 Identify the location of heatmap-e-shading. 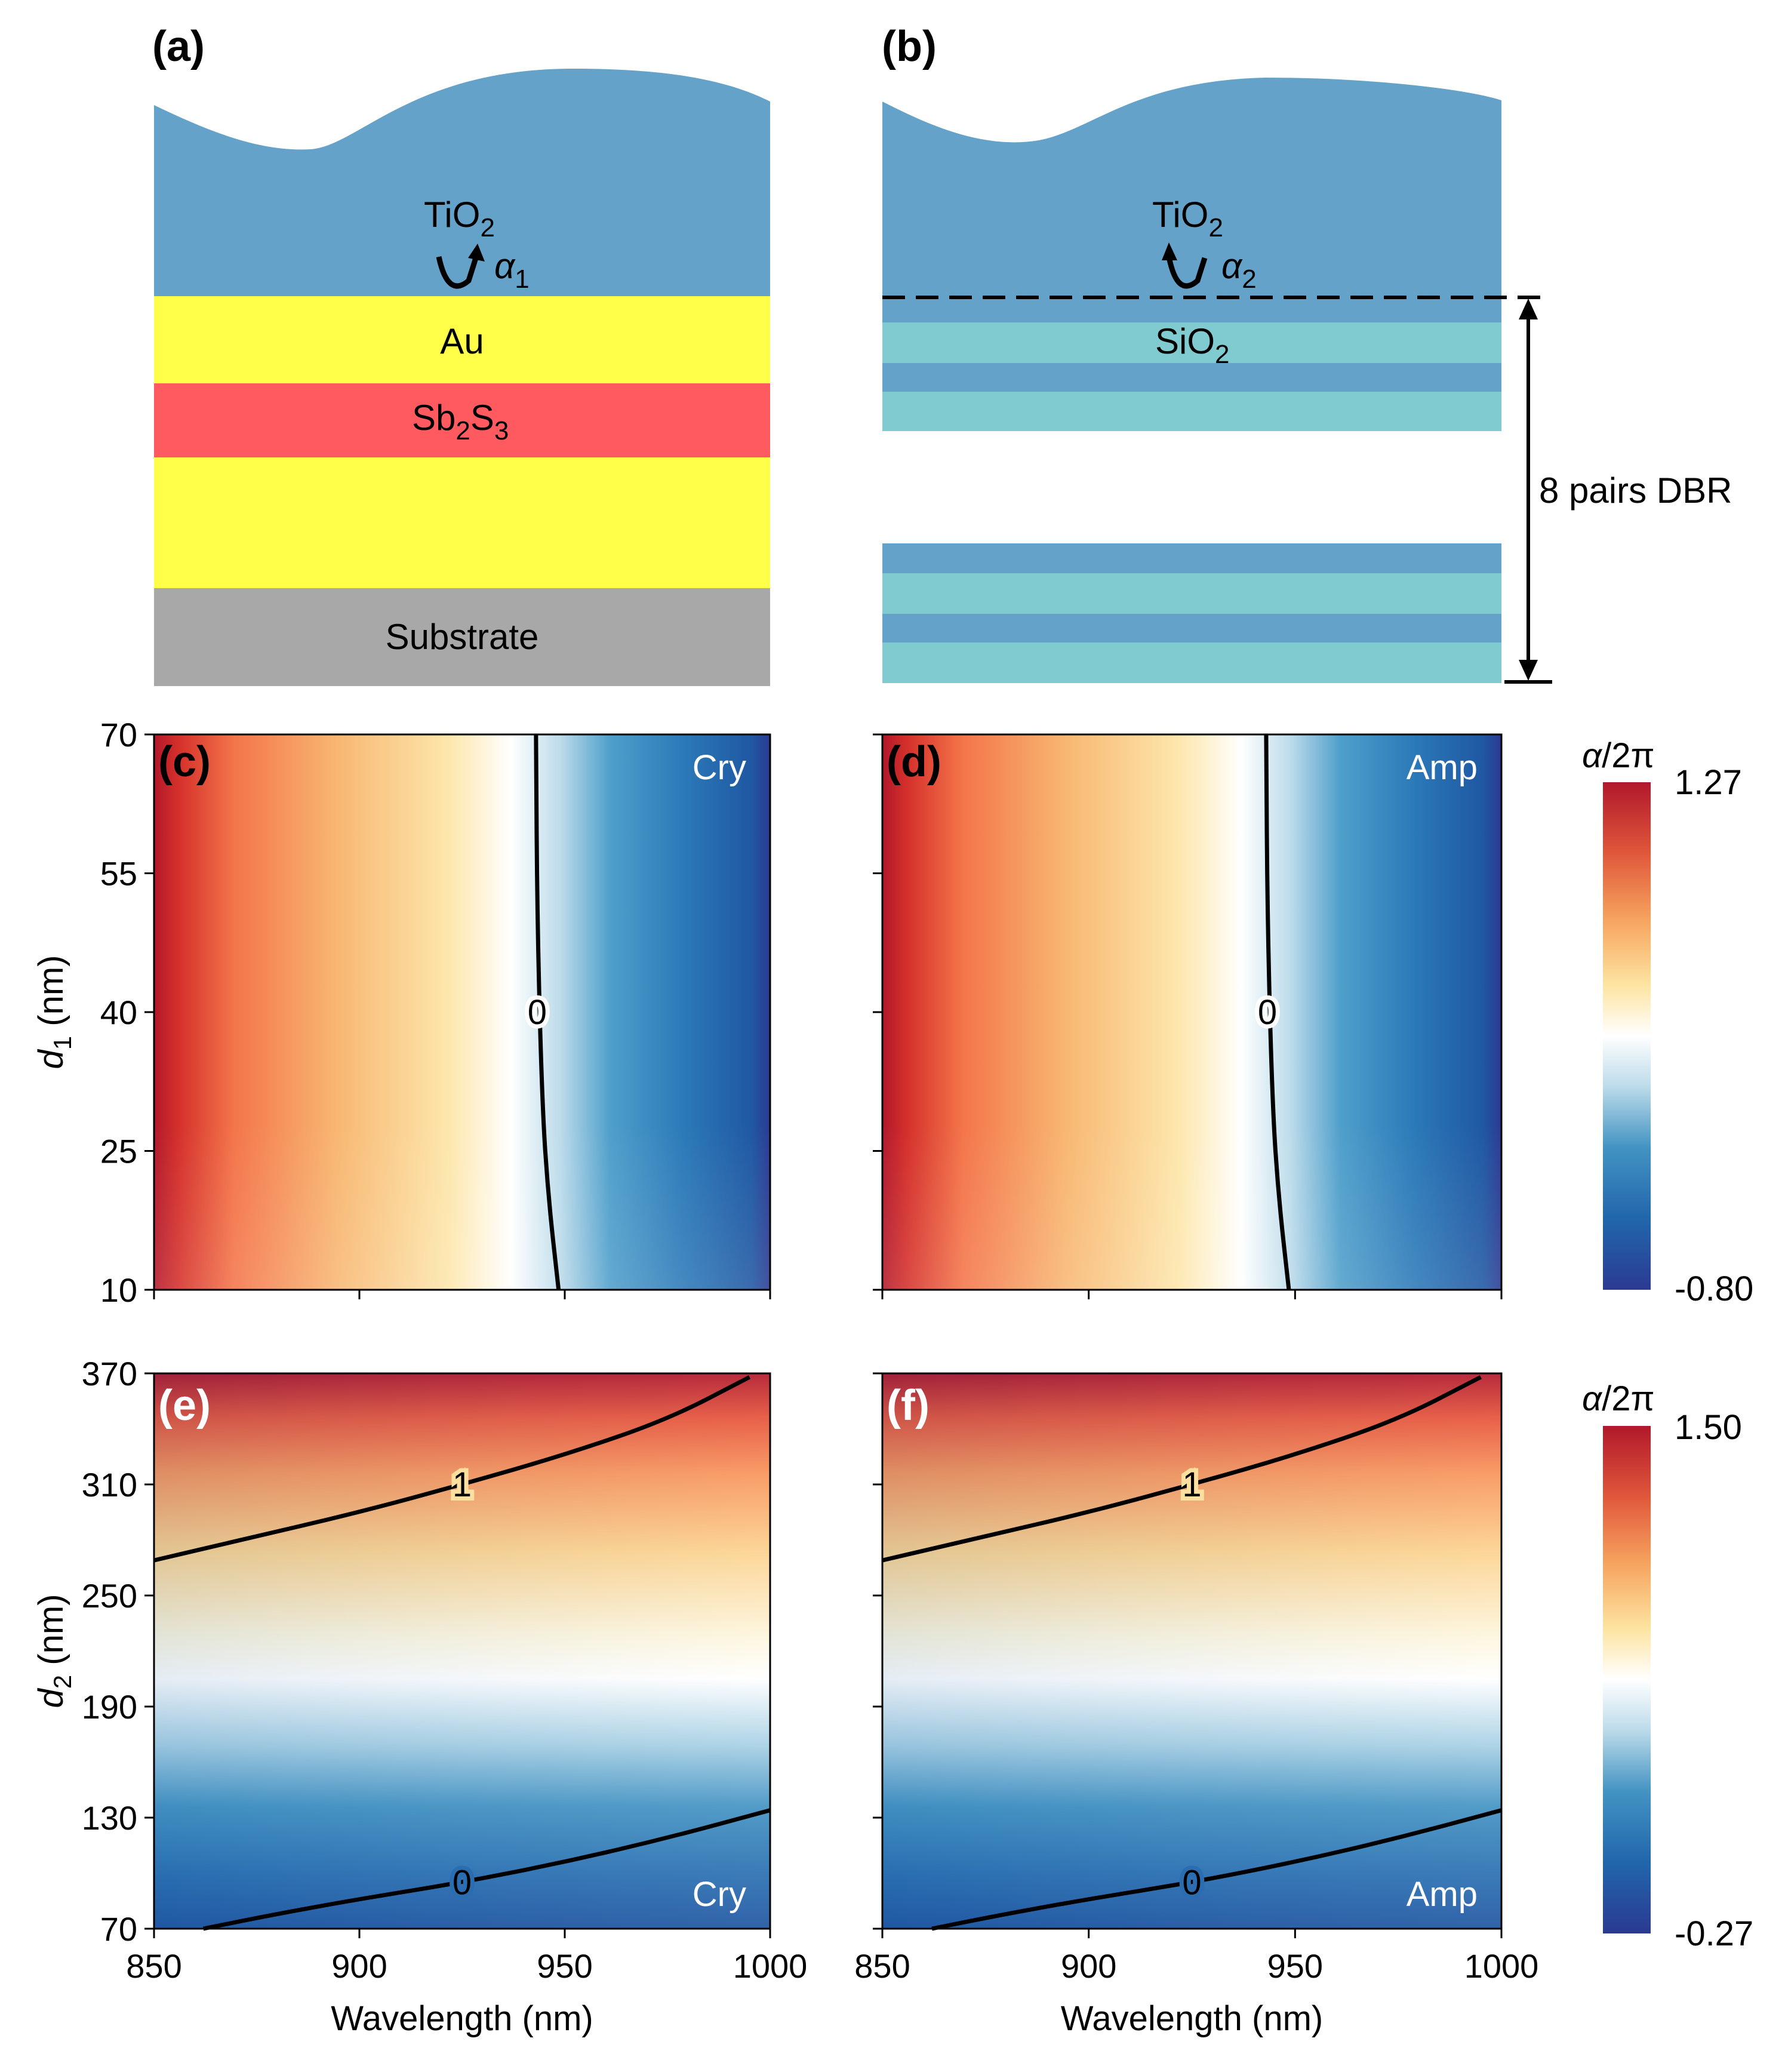
(462, 1651).